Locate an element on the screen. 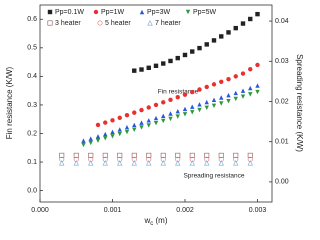 This screenshot has width=320, height=240. annotation: Spreading resistance is located at coordinates (213, 176).